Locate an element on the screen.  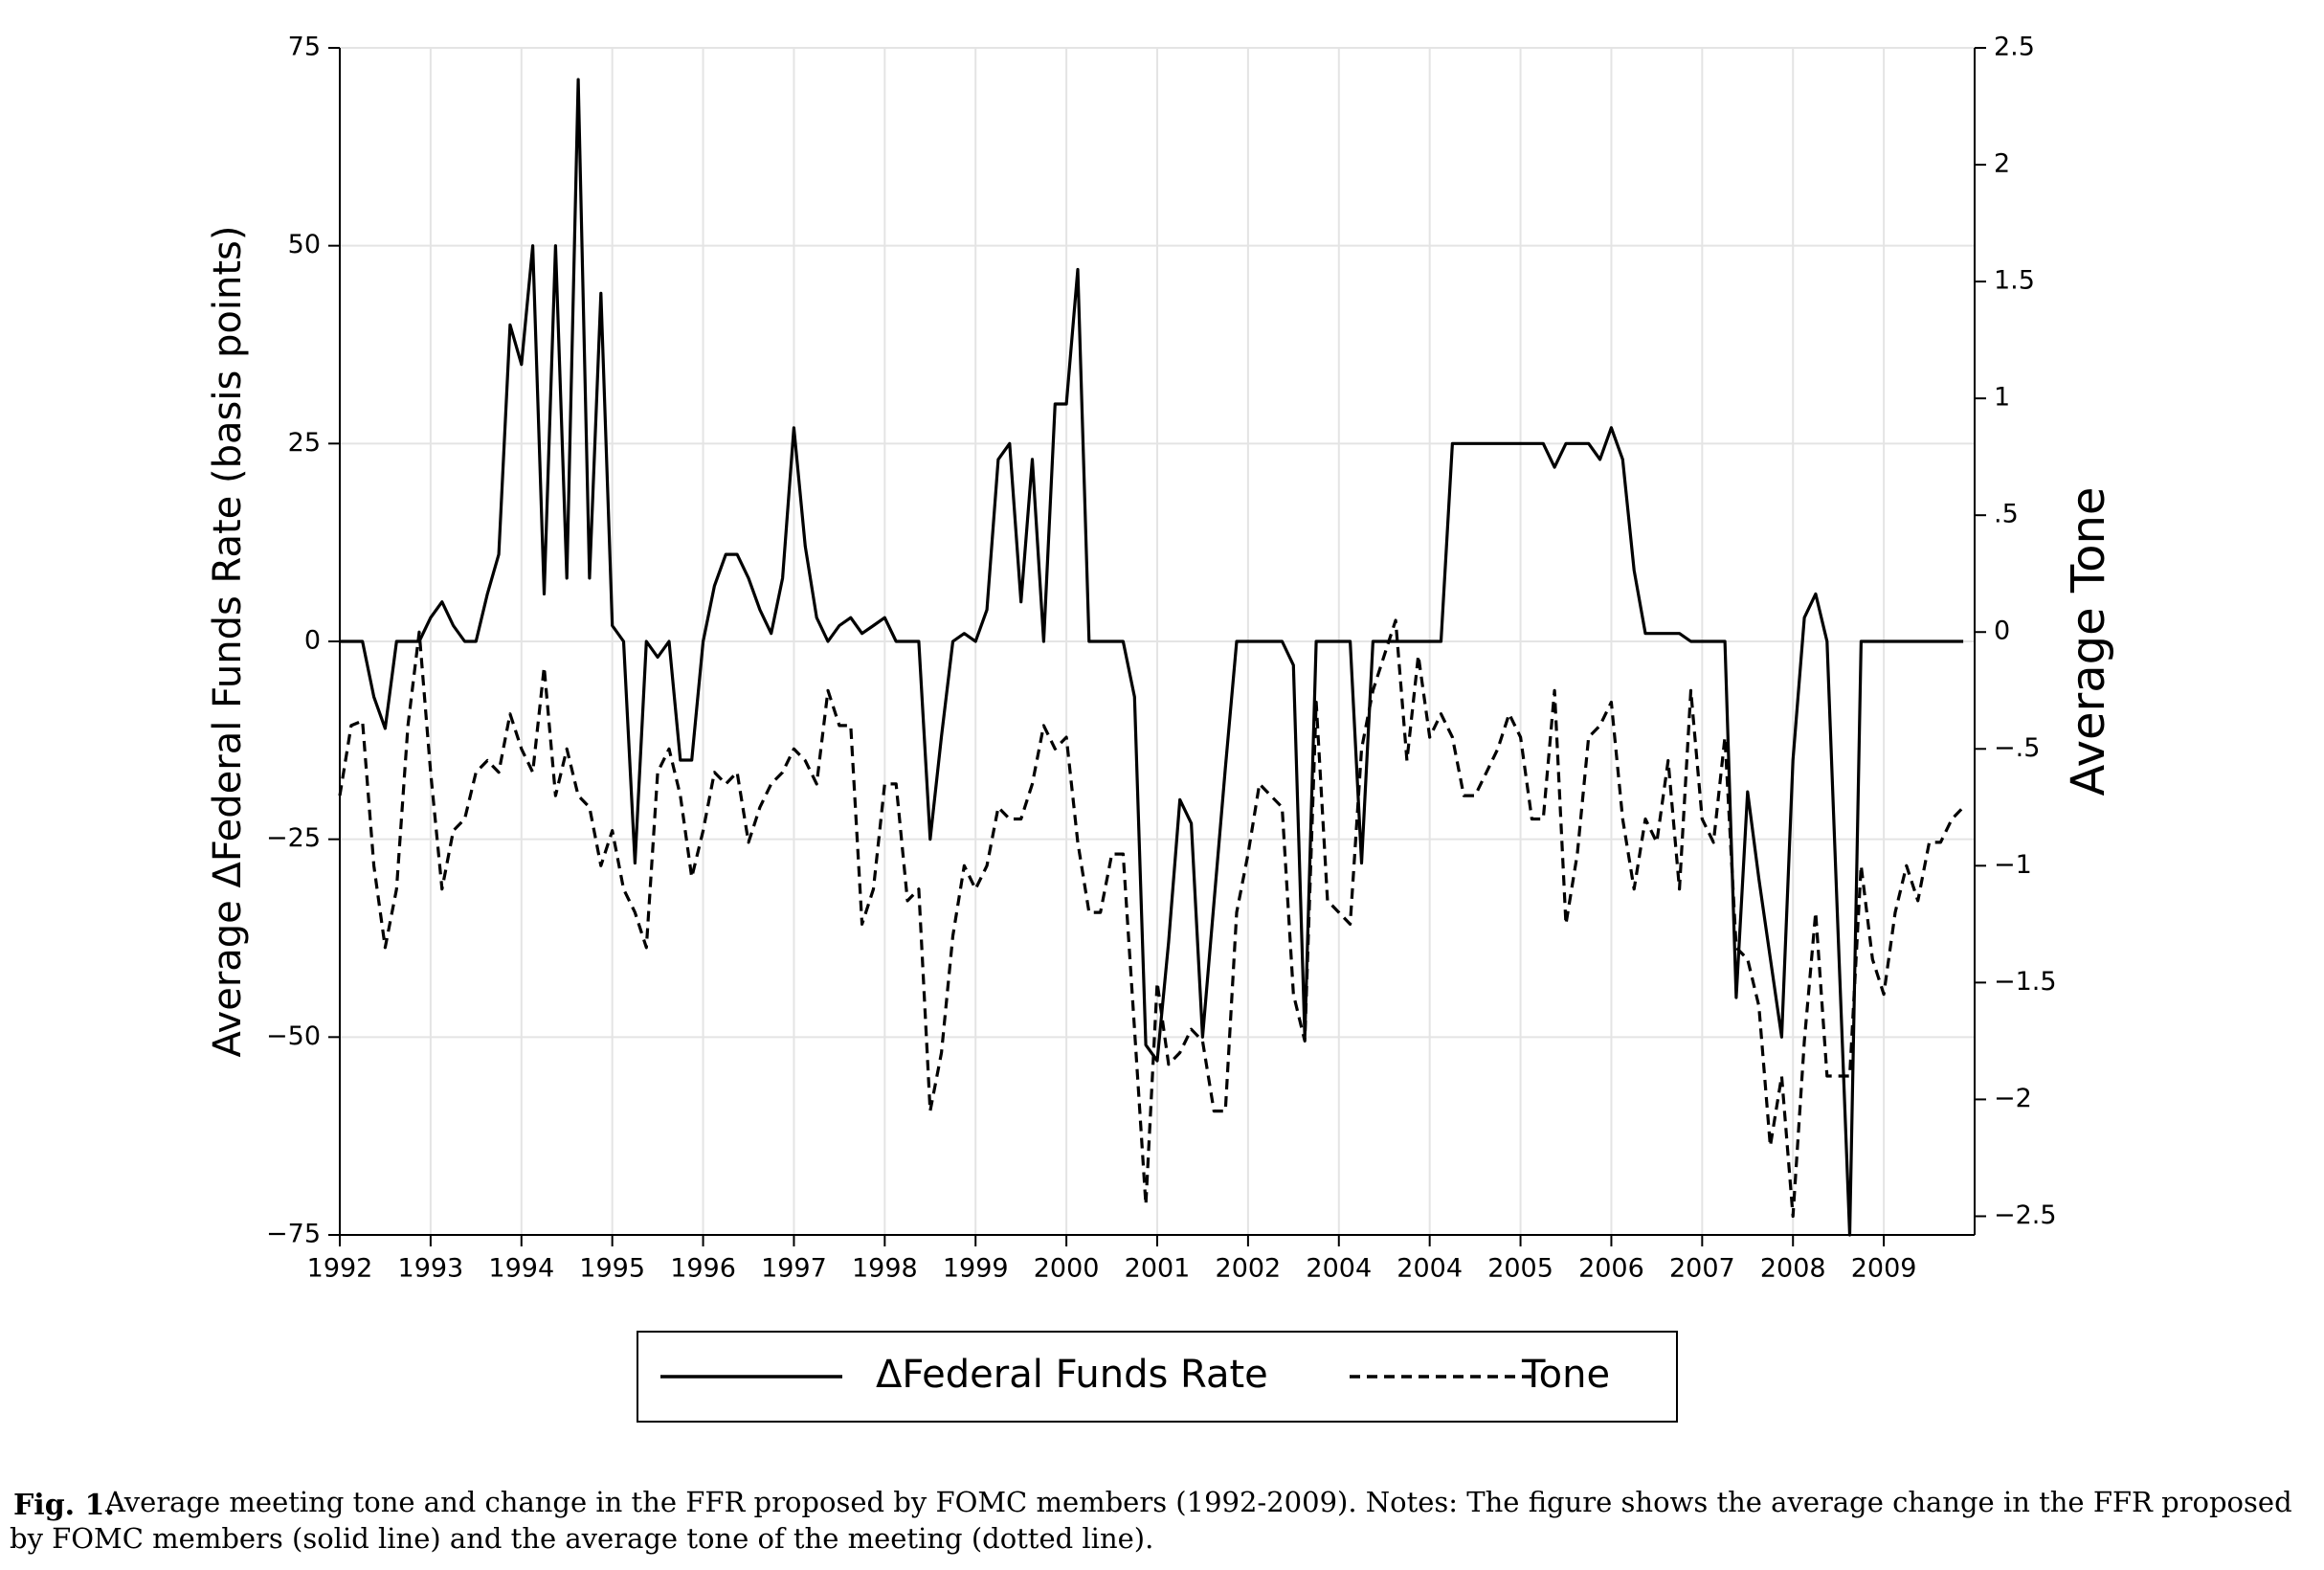
x-tick-label: 1997 is located at coordinates (794, 1269).